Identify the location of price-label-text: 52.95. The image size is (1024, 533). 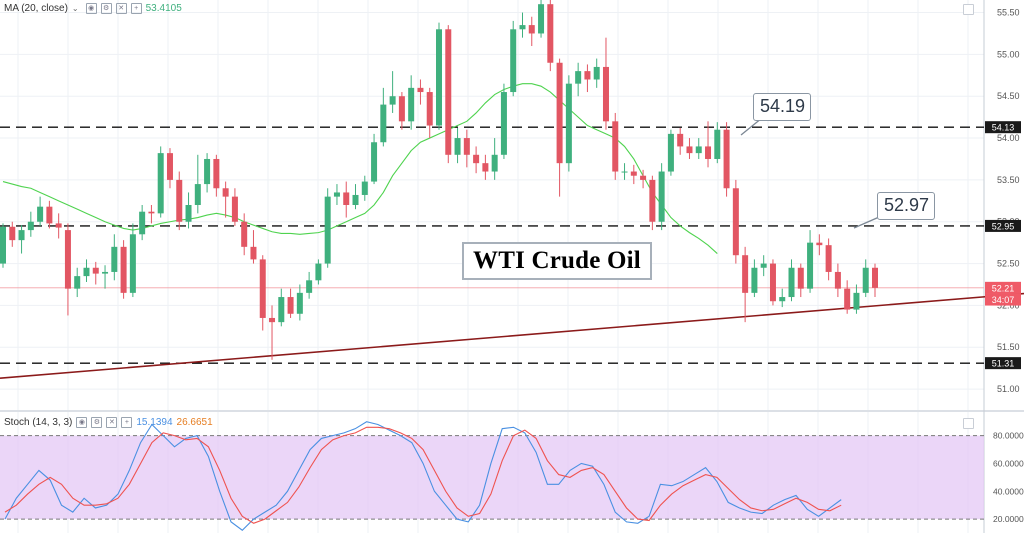
(1003, 226).